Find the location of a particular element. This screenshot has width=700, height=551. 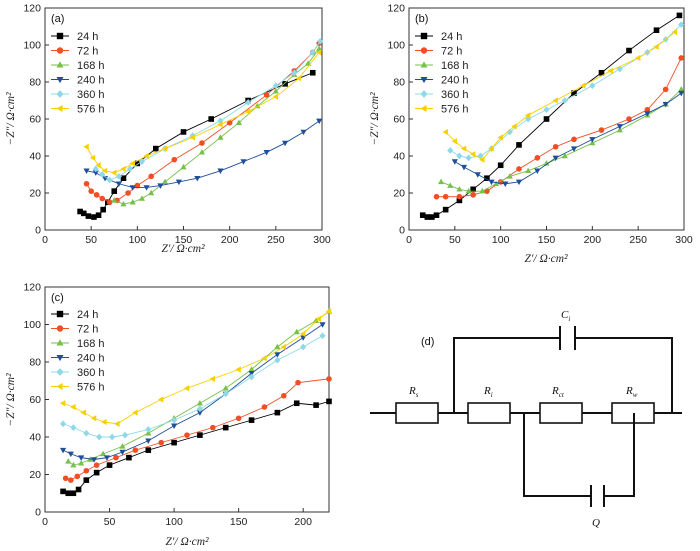

x-axis-label-c: Z′/ Ω·cm² is located at coordinates (187, 542).